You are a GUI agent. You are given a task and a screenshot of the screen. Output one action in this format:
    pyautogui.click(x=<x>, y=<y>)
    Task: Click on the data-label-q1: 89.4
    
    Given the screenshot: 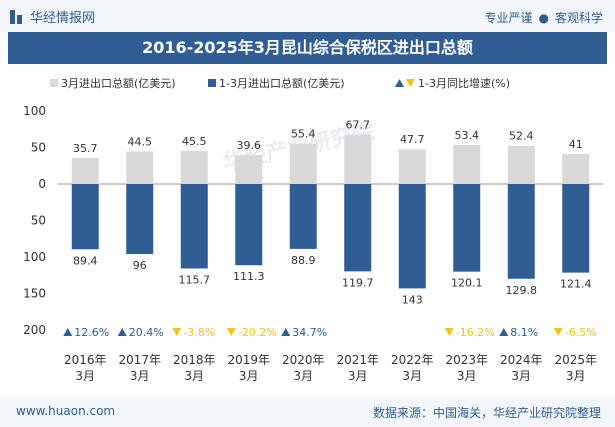 What is the action you would take?
    pyautogui.click(x=85, y=260)
    